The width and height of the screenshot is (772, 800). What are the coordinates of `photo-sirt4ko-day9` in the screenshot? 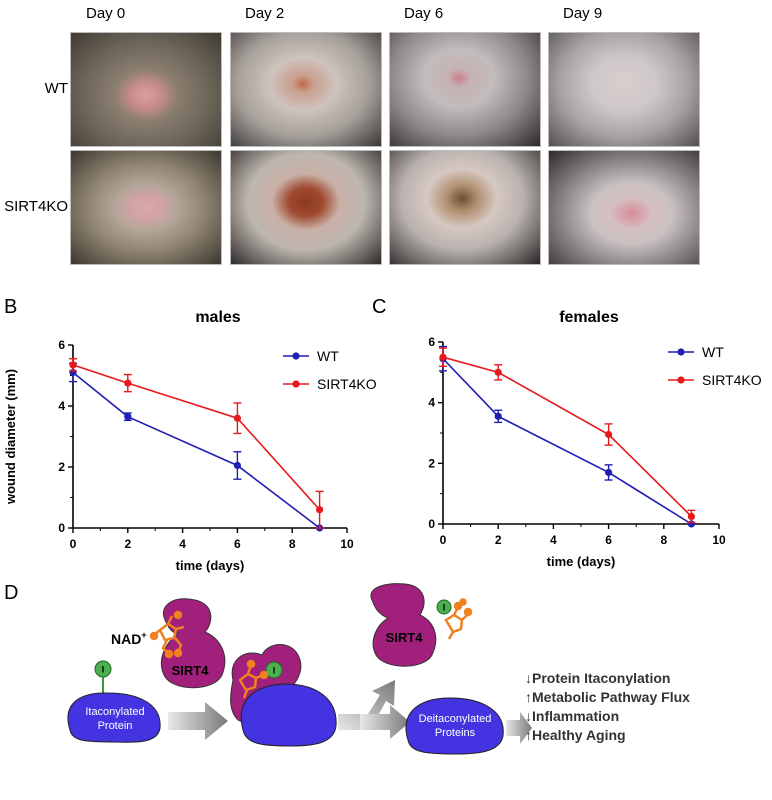 It's located at (624, 207).